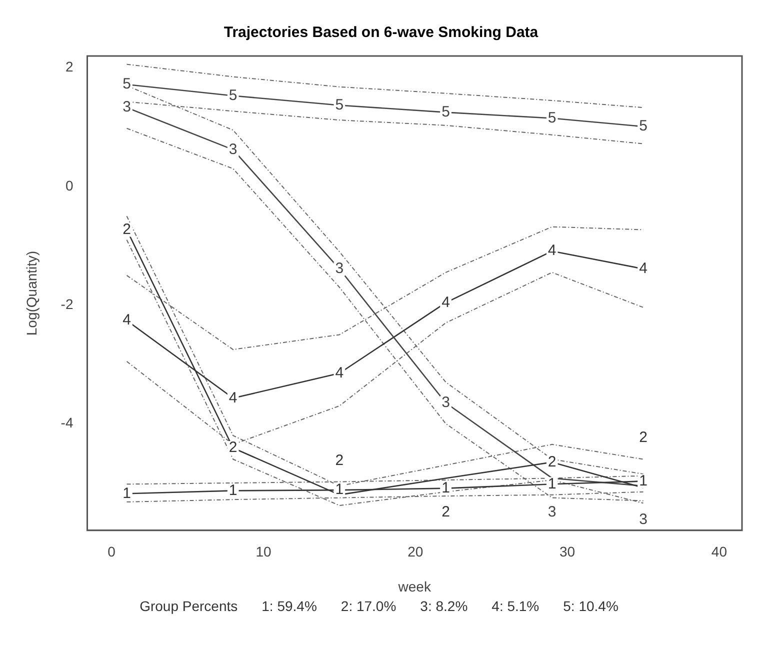 This screenshot has width=758, height=660. Describe the element at coordinates (446, 487) in the screenshot. I see `series-label: 1` at that location.